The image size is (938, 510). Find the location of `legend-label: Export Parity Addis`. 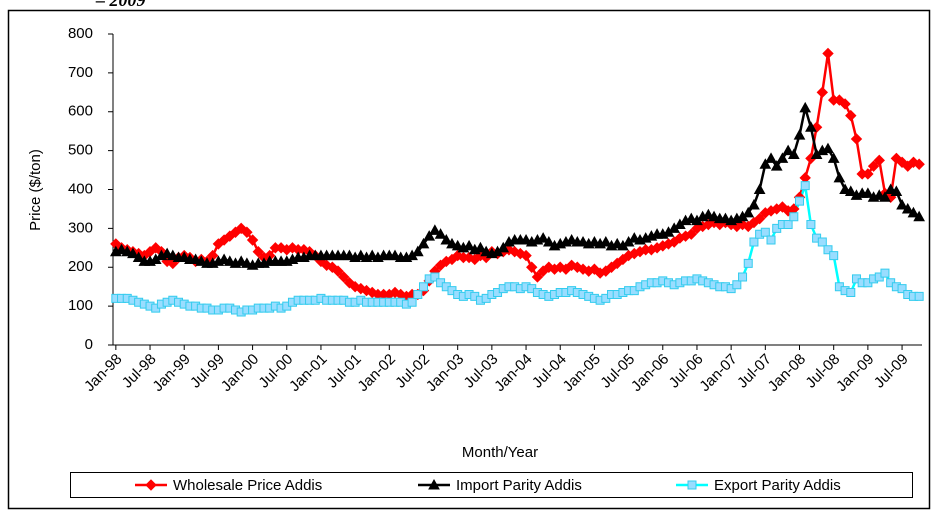

legend-label: Export Parity Addis is located at coordinates (777, 485).